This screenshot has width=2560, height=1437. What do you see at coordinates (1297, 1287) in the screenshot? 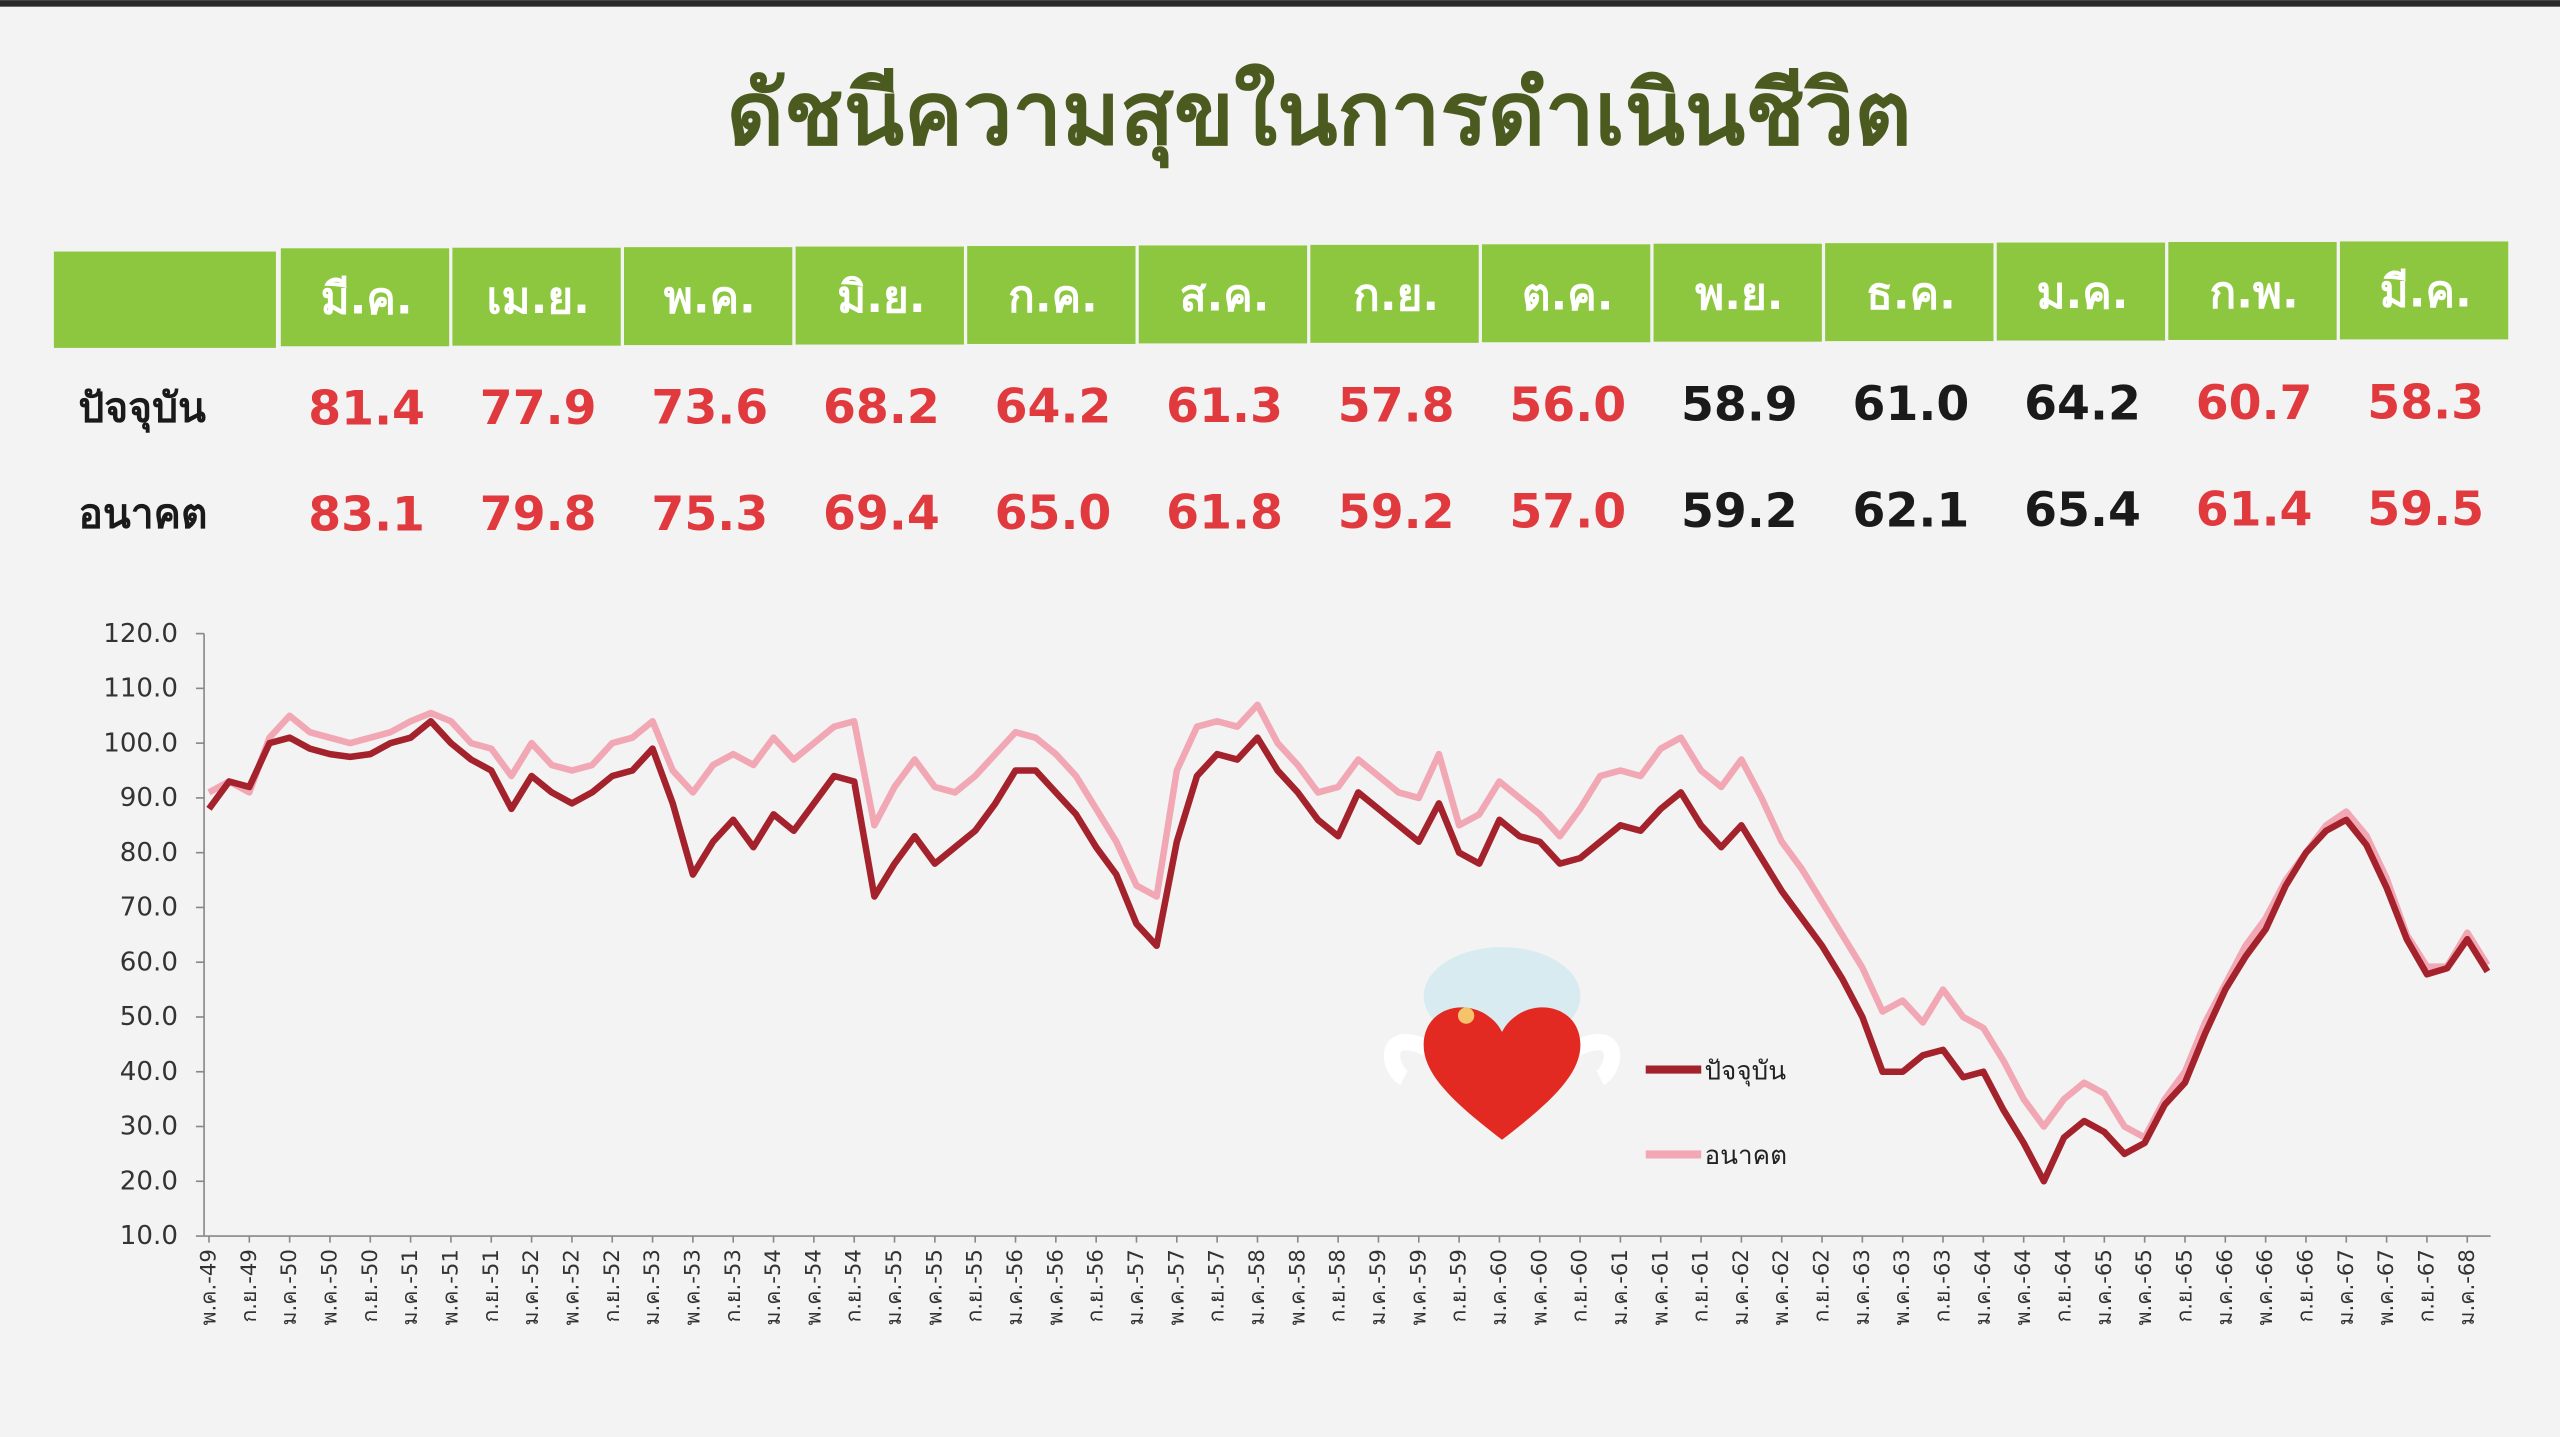
I see `x-tick-label: พ.ค.-58` at bounding box center [1297, 1287].